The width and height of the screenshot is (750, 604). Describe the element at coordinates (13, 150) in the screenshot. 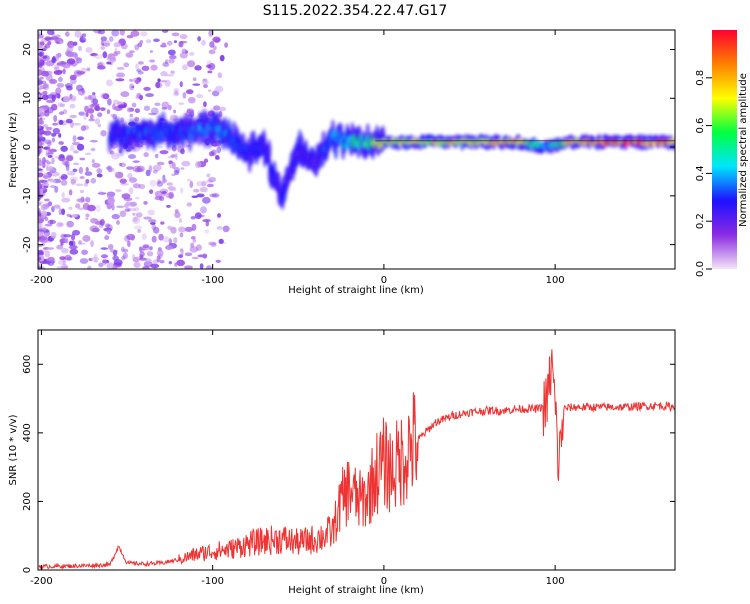

I see `spectrogram-ylabel: Frequency (Hz)` at that location.